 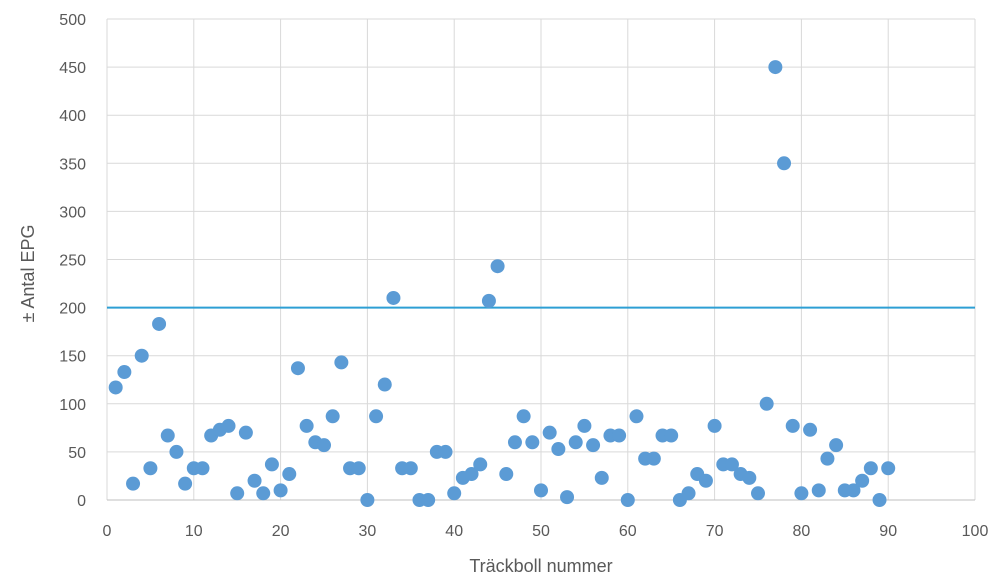 What do you see at coordinates (72, 212) in the screenshot?
I see `y-tick-label: 300` at bounding box center [72, 212].